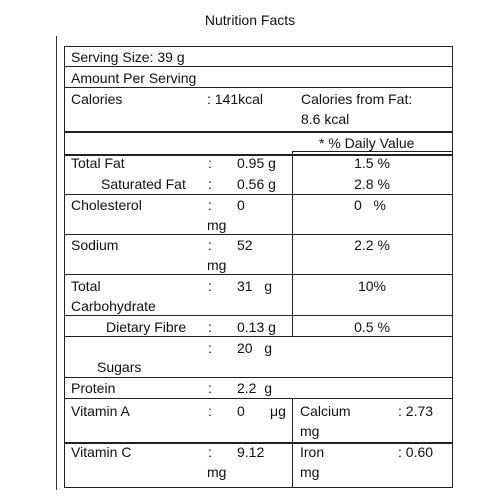 This screenshot has height=500, width=500. What do you see at coordinates (416, 411) in the screenshot?
I see `calcium-value: : 2.73` at bounding box center [416, 411].